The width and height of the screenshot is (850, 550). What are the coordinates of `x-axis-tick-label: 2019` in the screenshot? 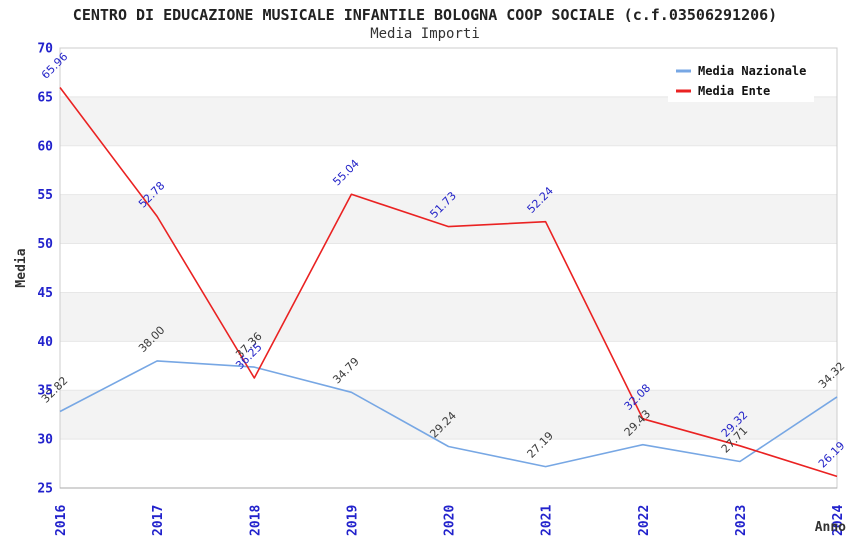 It's located at (352, 520).